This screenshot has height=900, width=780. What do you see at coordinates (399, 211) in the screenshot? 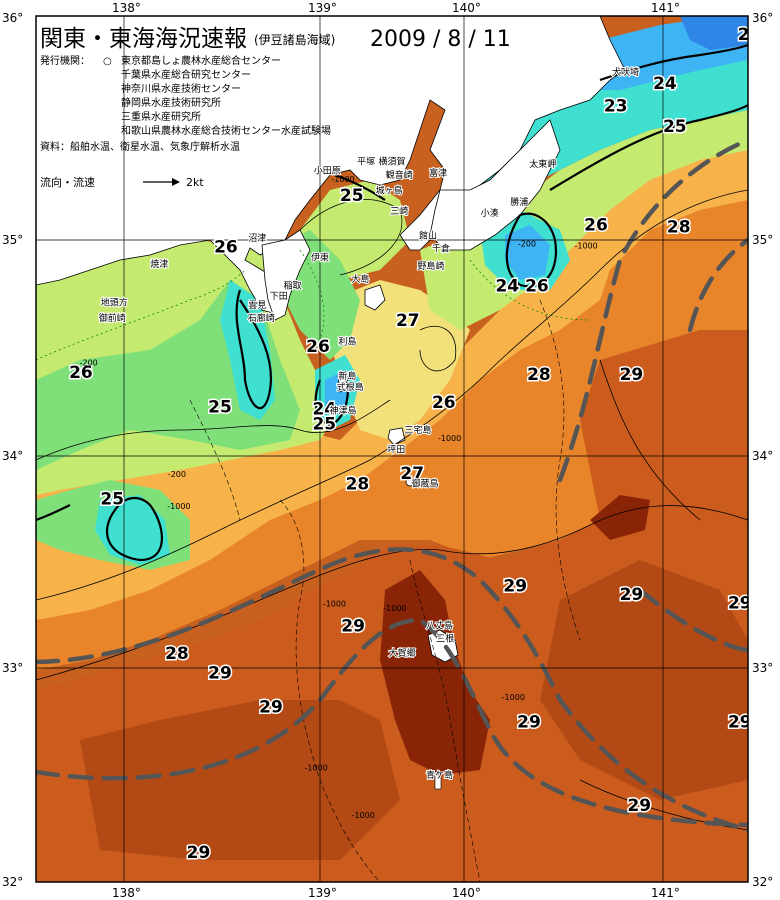
I see `place-label: 三崎` at bounding box center [399, 211].